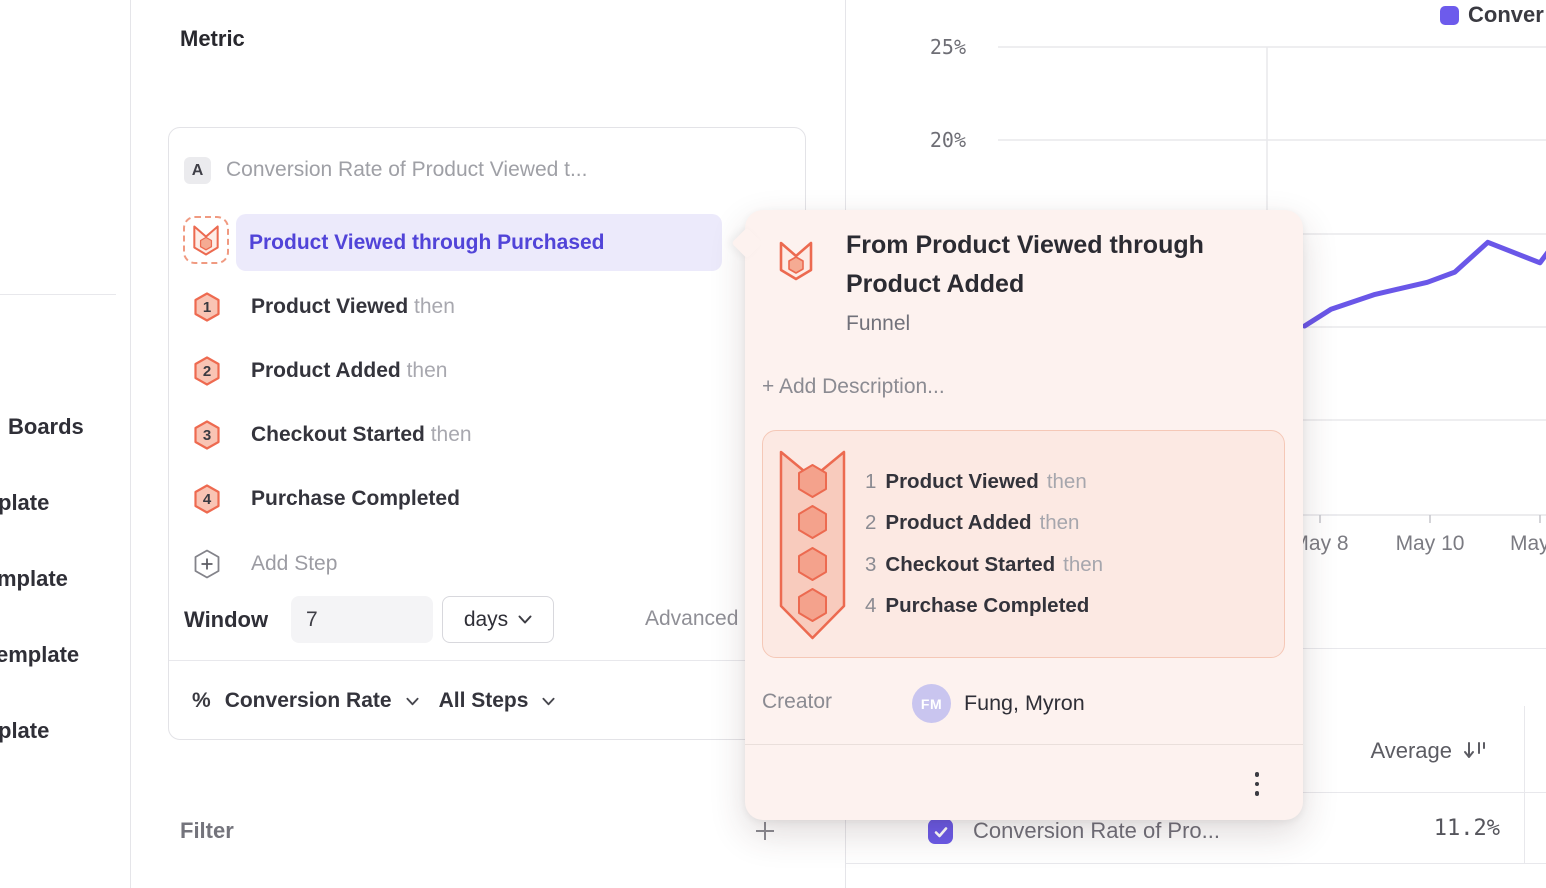  What do you see at coordinates (207, 830) in the screenshot?
I see `filter-section-title: Filter` at bounding box center [207, 830].